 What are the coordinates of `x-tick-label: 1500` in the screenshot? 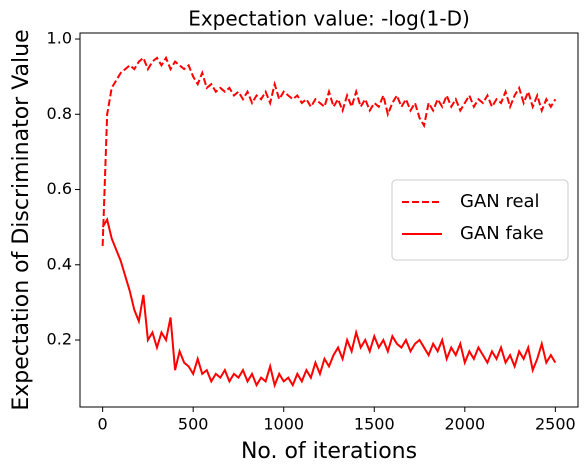 It's located at (374, 424).